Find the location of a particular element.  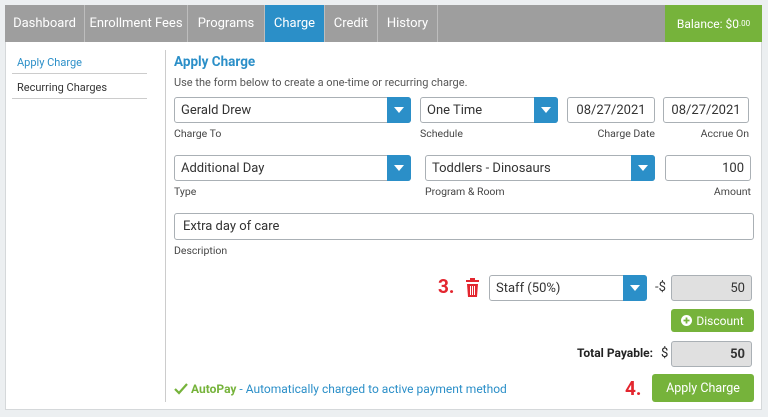

total-currency: $ is located at coordinates (665, 353).